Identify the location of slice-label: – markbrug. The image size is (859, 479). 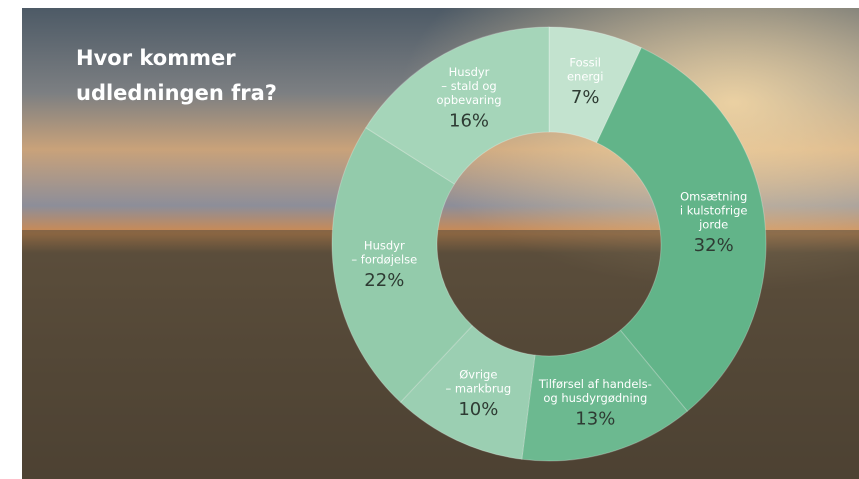
(478, 389).